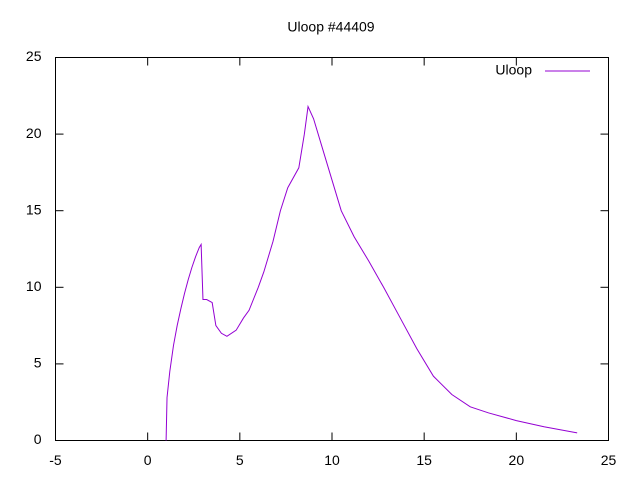 The height and width of the screenshot is (485, 640). I want to click on y-tick-label: 15, so click(34, 209).